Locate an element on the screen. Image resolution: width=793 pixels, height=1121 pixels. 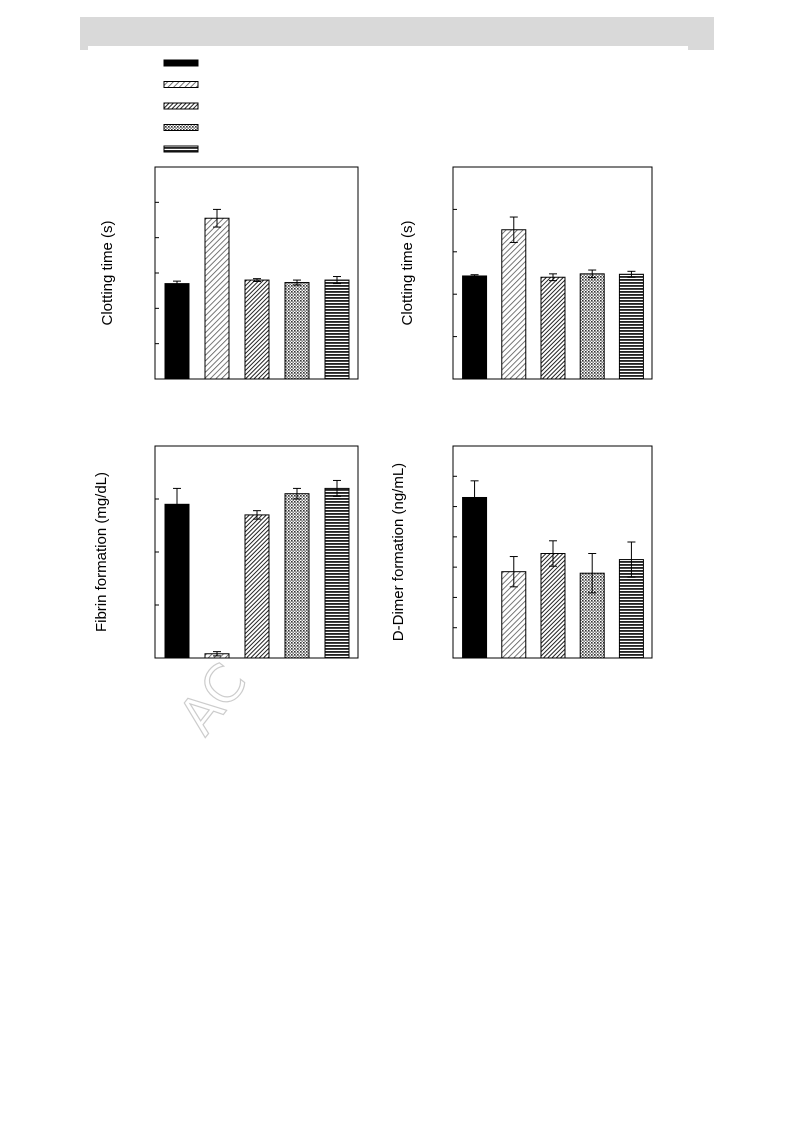
chart-panel-2: Clotting time (s) is located at coordinates (526, 273).